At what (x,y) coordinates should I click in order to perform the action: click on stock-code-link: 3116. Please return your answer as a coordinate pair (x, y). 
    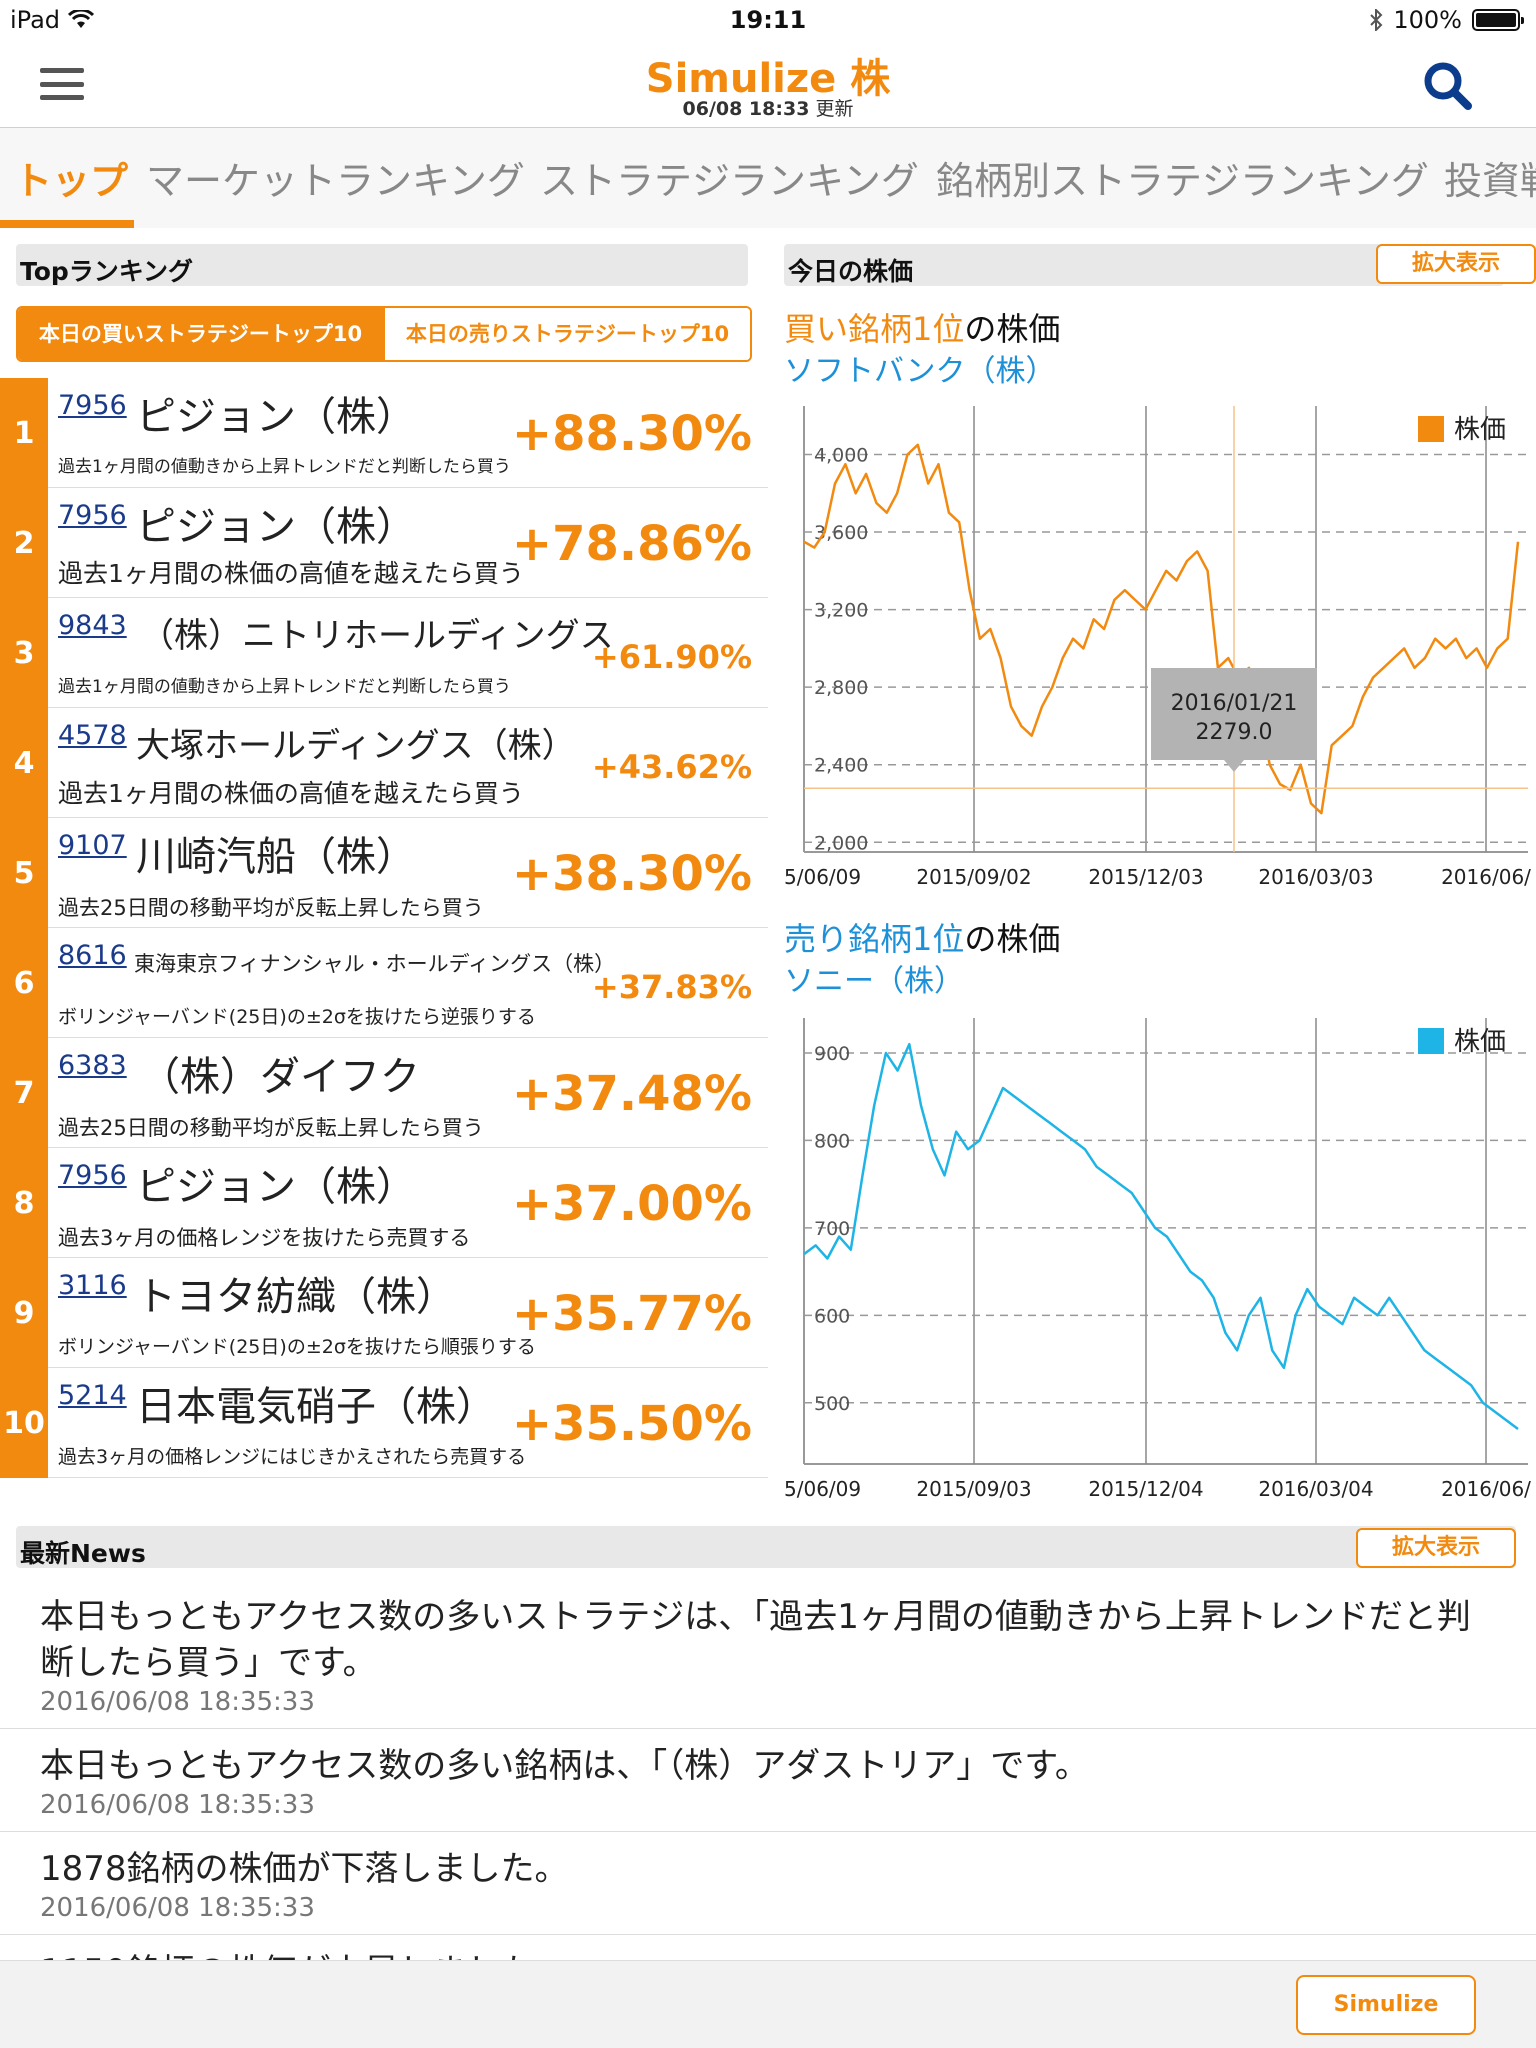
    Looking at the image, I should click on (92, 1285).